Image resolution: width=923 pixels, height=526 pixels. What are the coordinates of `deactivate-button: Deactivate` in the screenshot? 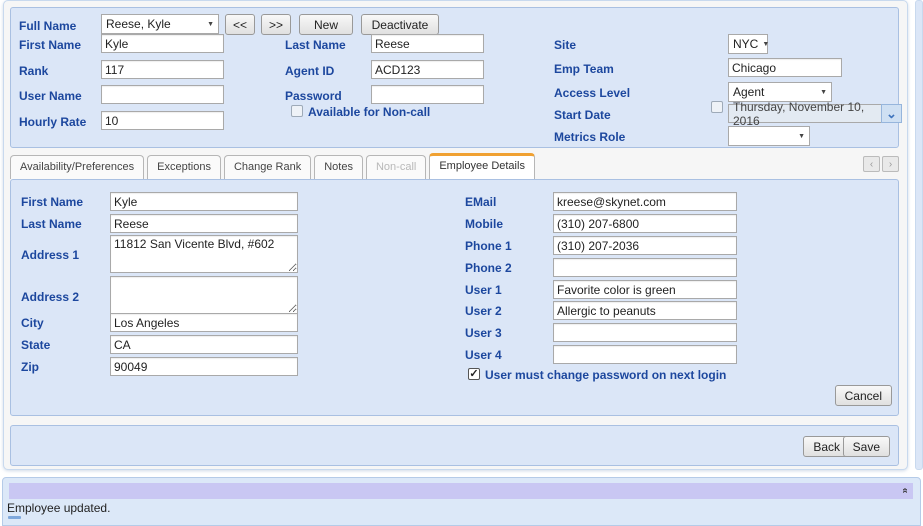 It's located at (400, 24).